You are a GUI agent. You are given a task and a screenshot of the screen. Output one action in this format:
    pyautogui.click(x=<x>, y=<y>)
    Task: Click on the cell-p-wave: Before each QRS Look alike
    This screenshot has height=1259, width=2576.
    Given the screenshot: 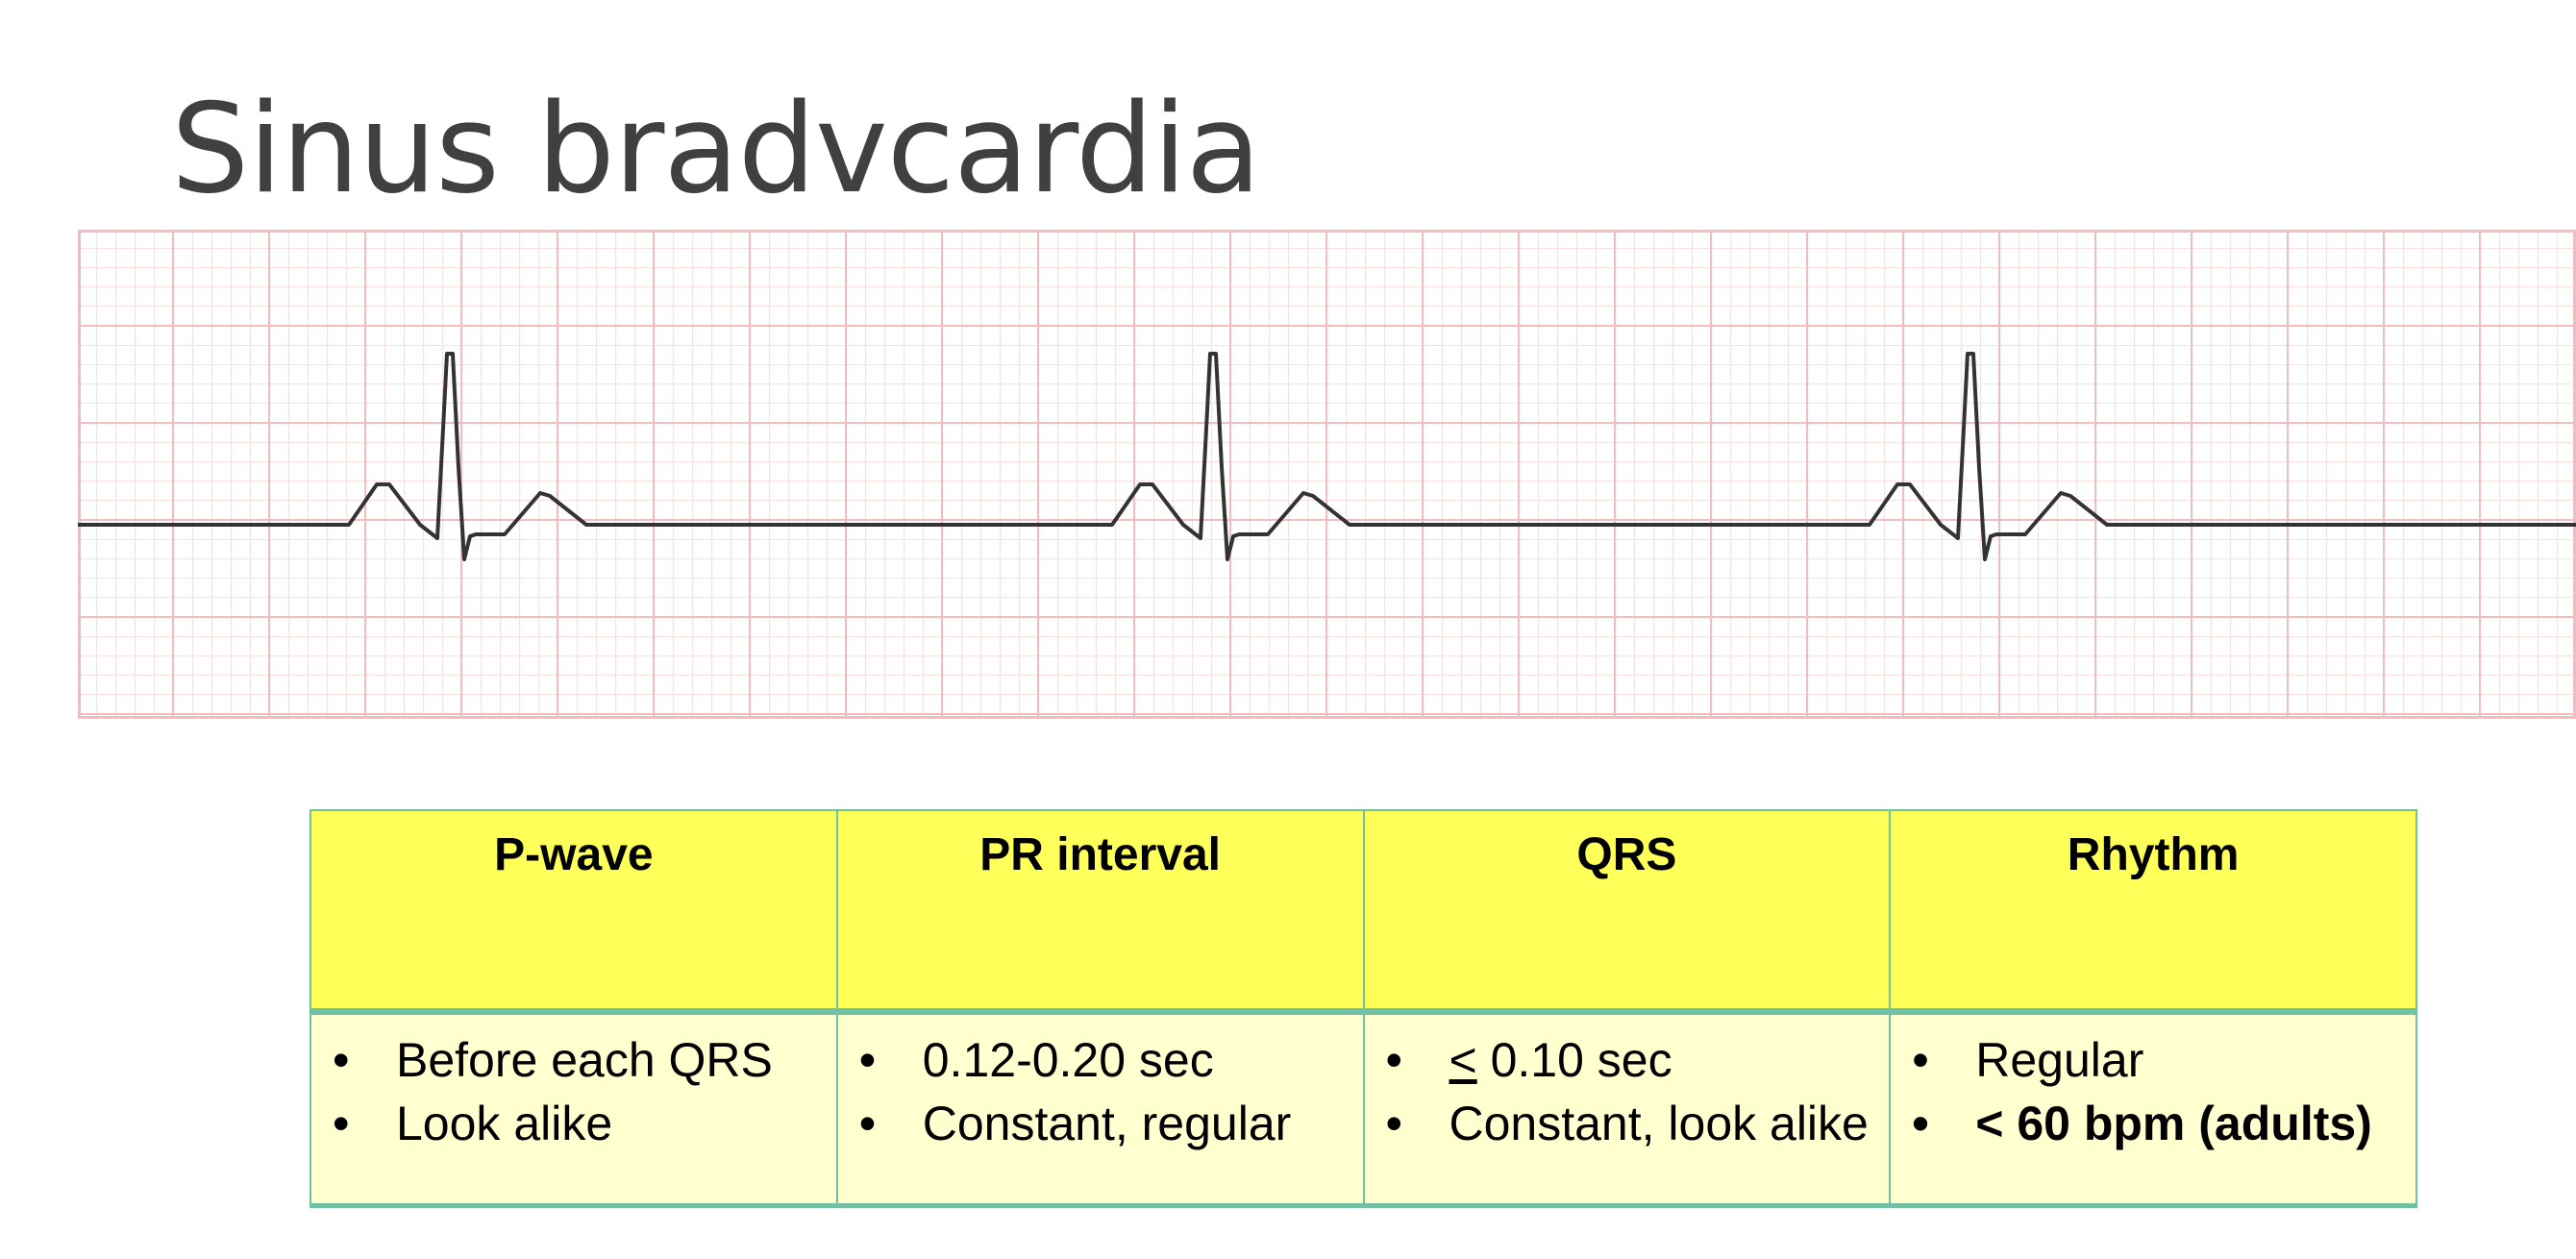 What is the action you would take?
    pyautogui.click(x=574, y=1109)
    